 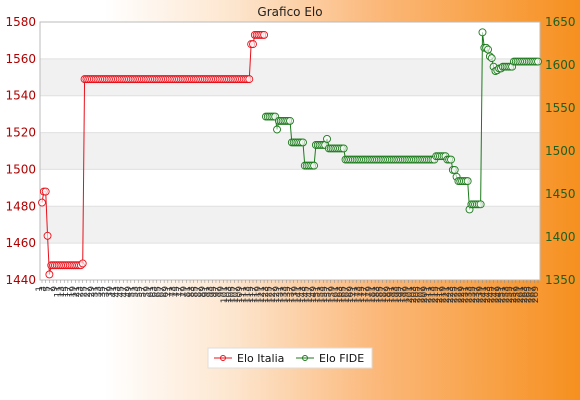 What do you see at coordinates (20, 280) in the screenshot?
I see `y-left-tick-label: 1440` at bounding box center [20, 280].